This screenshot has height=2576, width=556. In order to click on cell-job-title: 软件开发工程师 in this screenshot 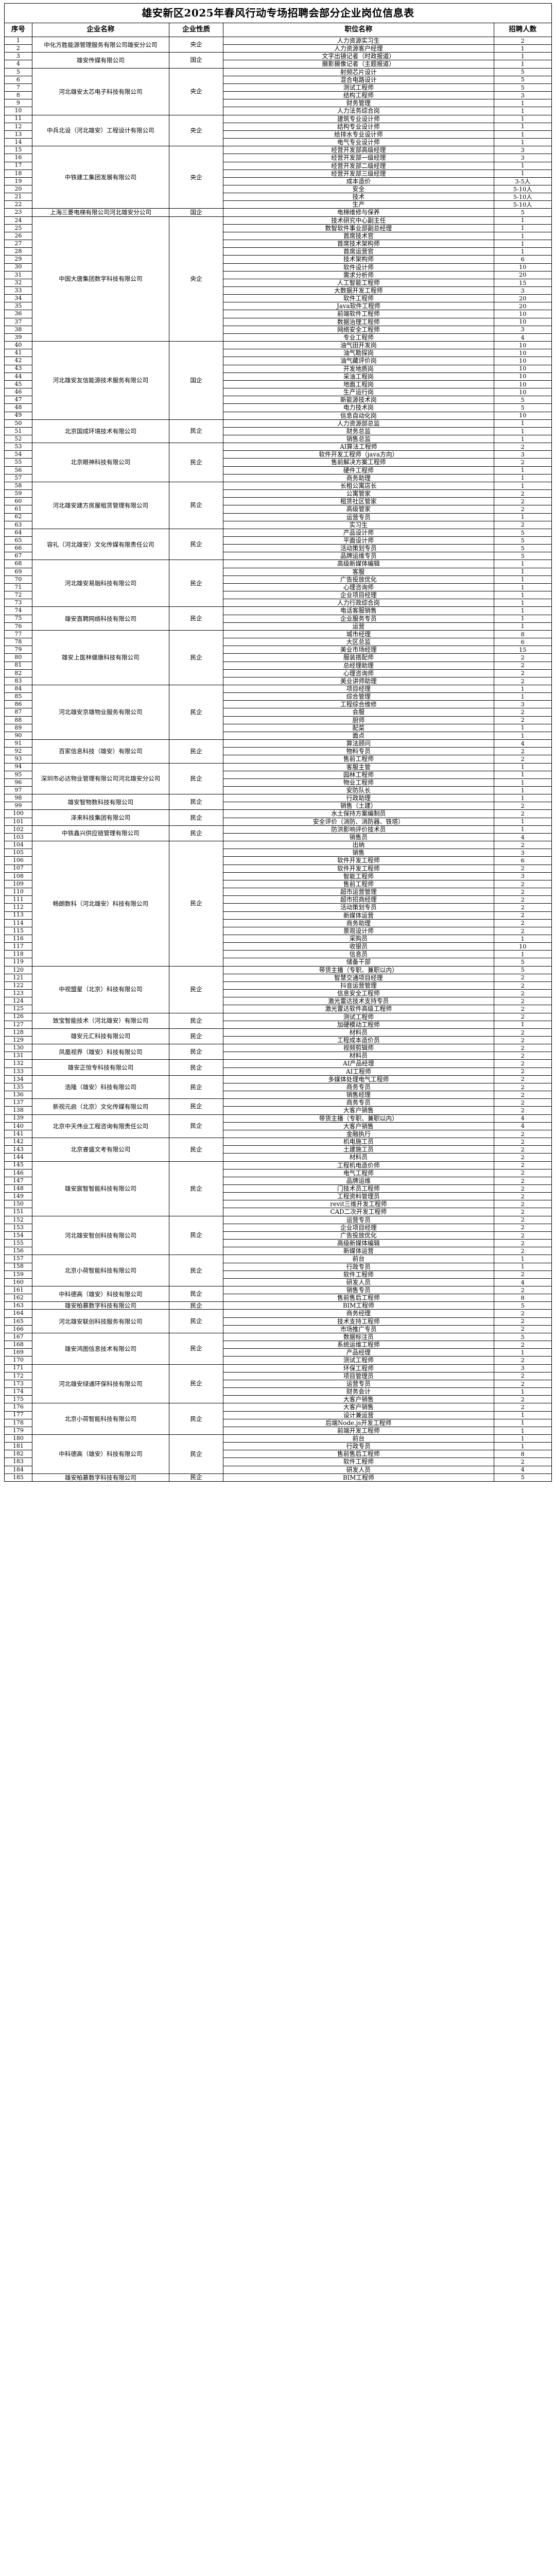, I will do `click(358, 868)`.